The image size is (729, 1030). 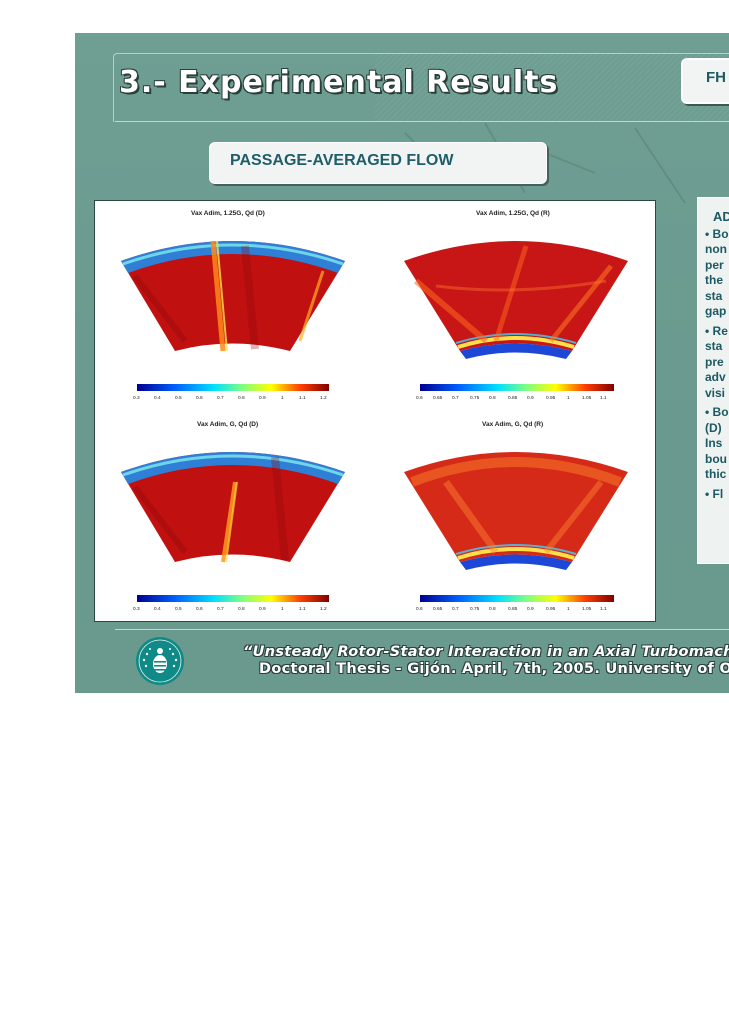 What do you see at coordinates (513, 213) in the screenshot?
I see `plot-title: Vax Adim, 1.25G, Qd (R)` at bounding box center [513, 213].